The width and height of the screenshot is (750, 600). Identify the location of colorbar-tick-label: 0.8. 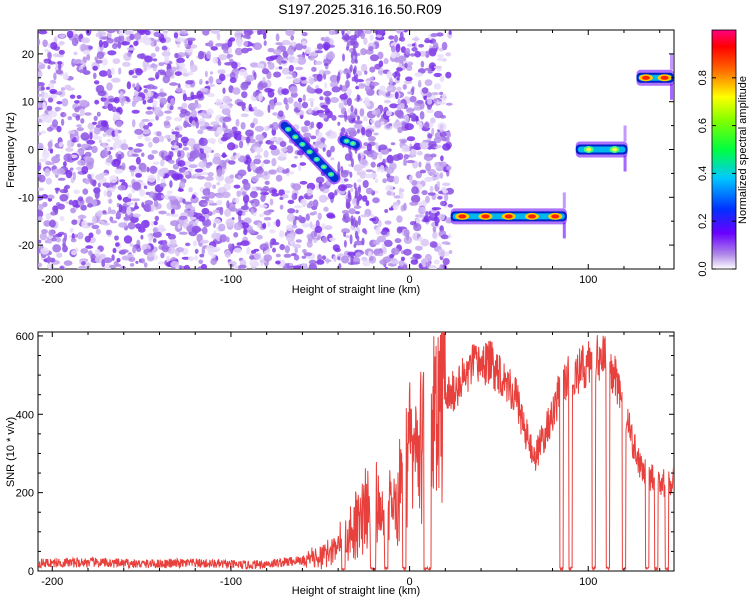
(703, 77).